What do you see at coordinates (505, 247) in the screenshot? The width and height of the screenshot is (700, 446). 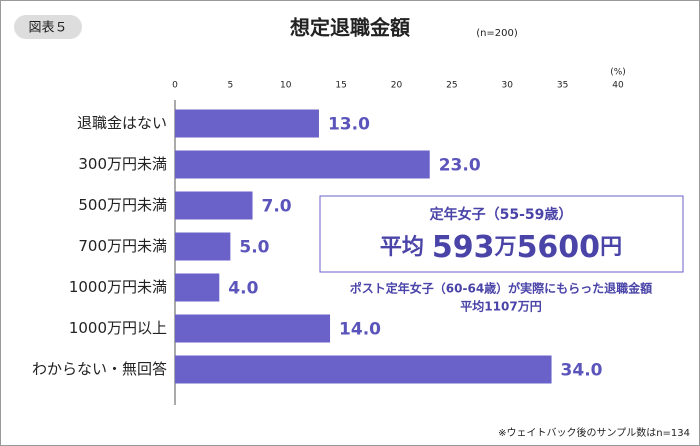 I see `callout-part: 万` at bounding box center [505, 247].